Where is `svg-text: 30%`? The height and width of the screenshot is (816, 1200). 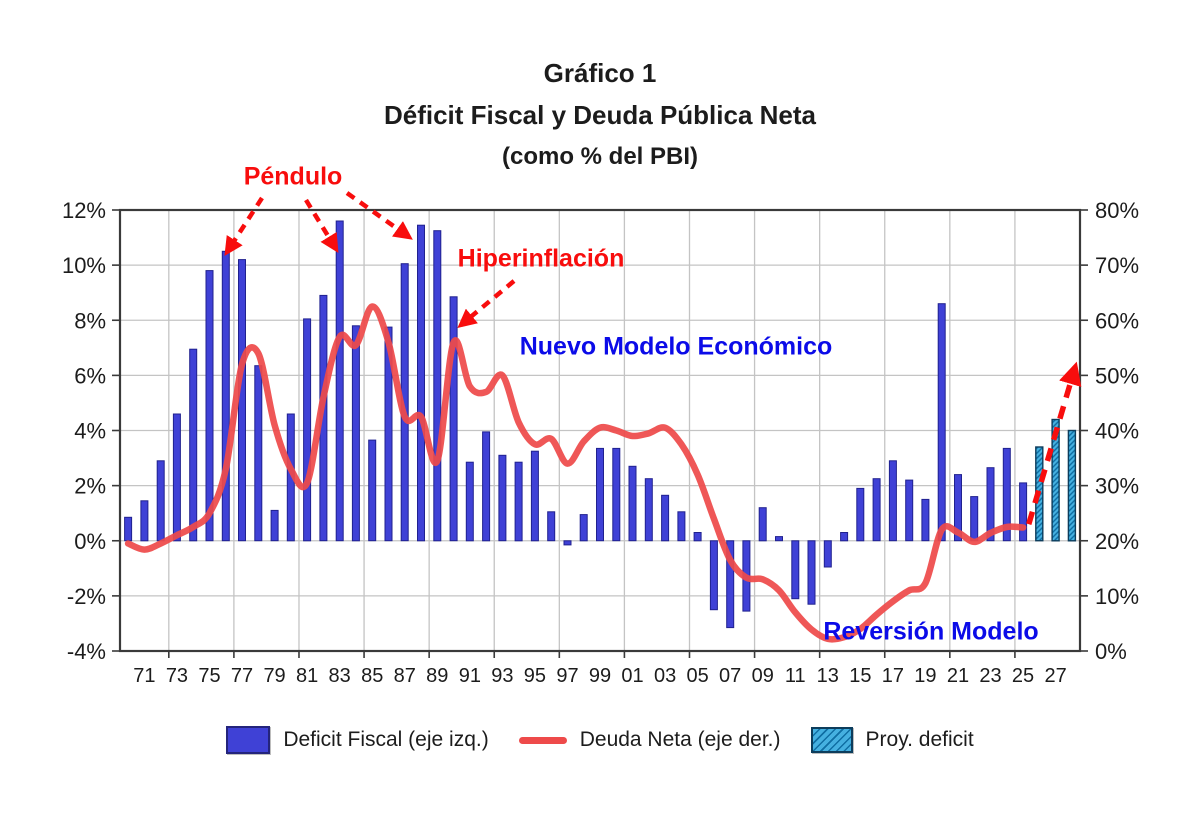 svg-text: 30% is located at coordinates (1117, 486).